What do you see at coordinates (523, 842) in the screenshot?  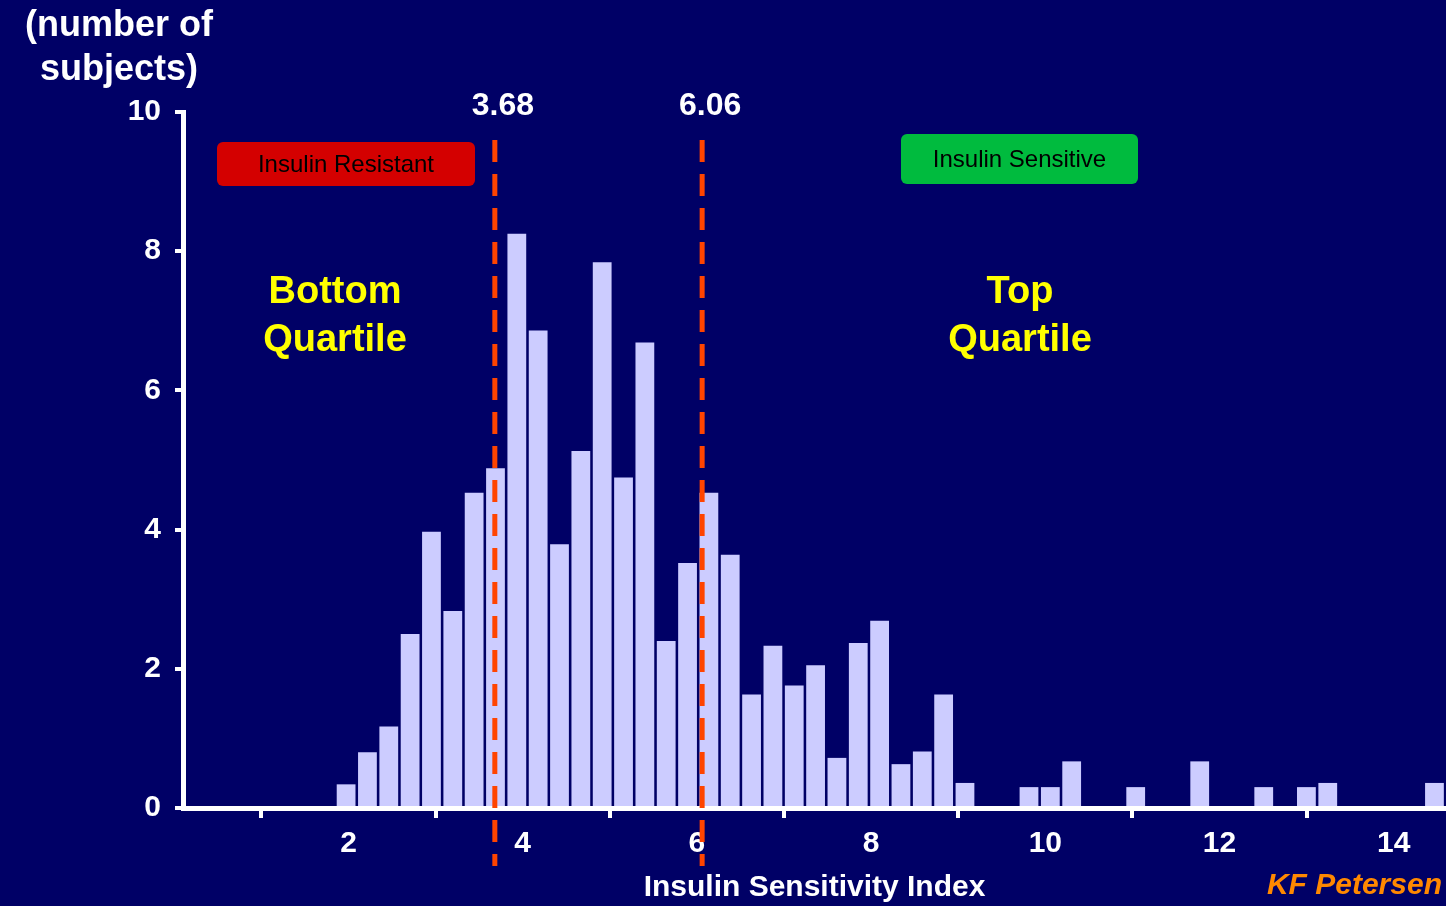 I see `x-tick-label: 4` at bounding box center [523, 842].